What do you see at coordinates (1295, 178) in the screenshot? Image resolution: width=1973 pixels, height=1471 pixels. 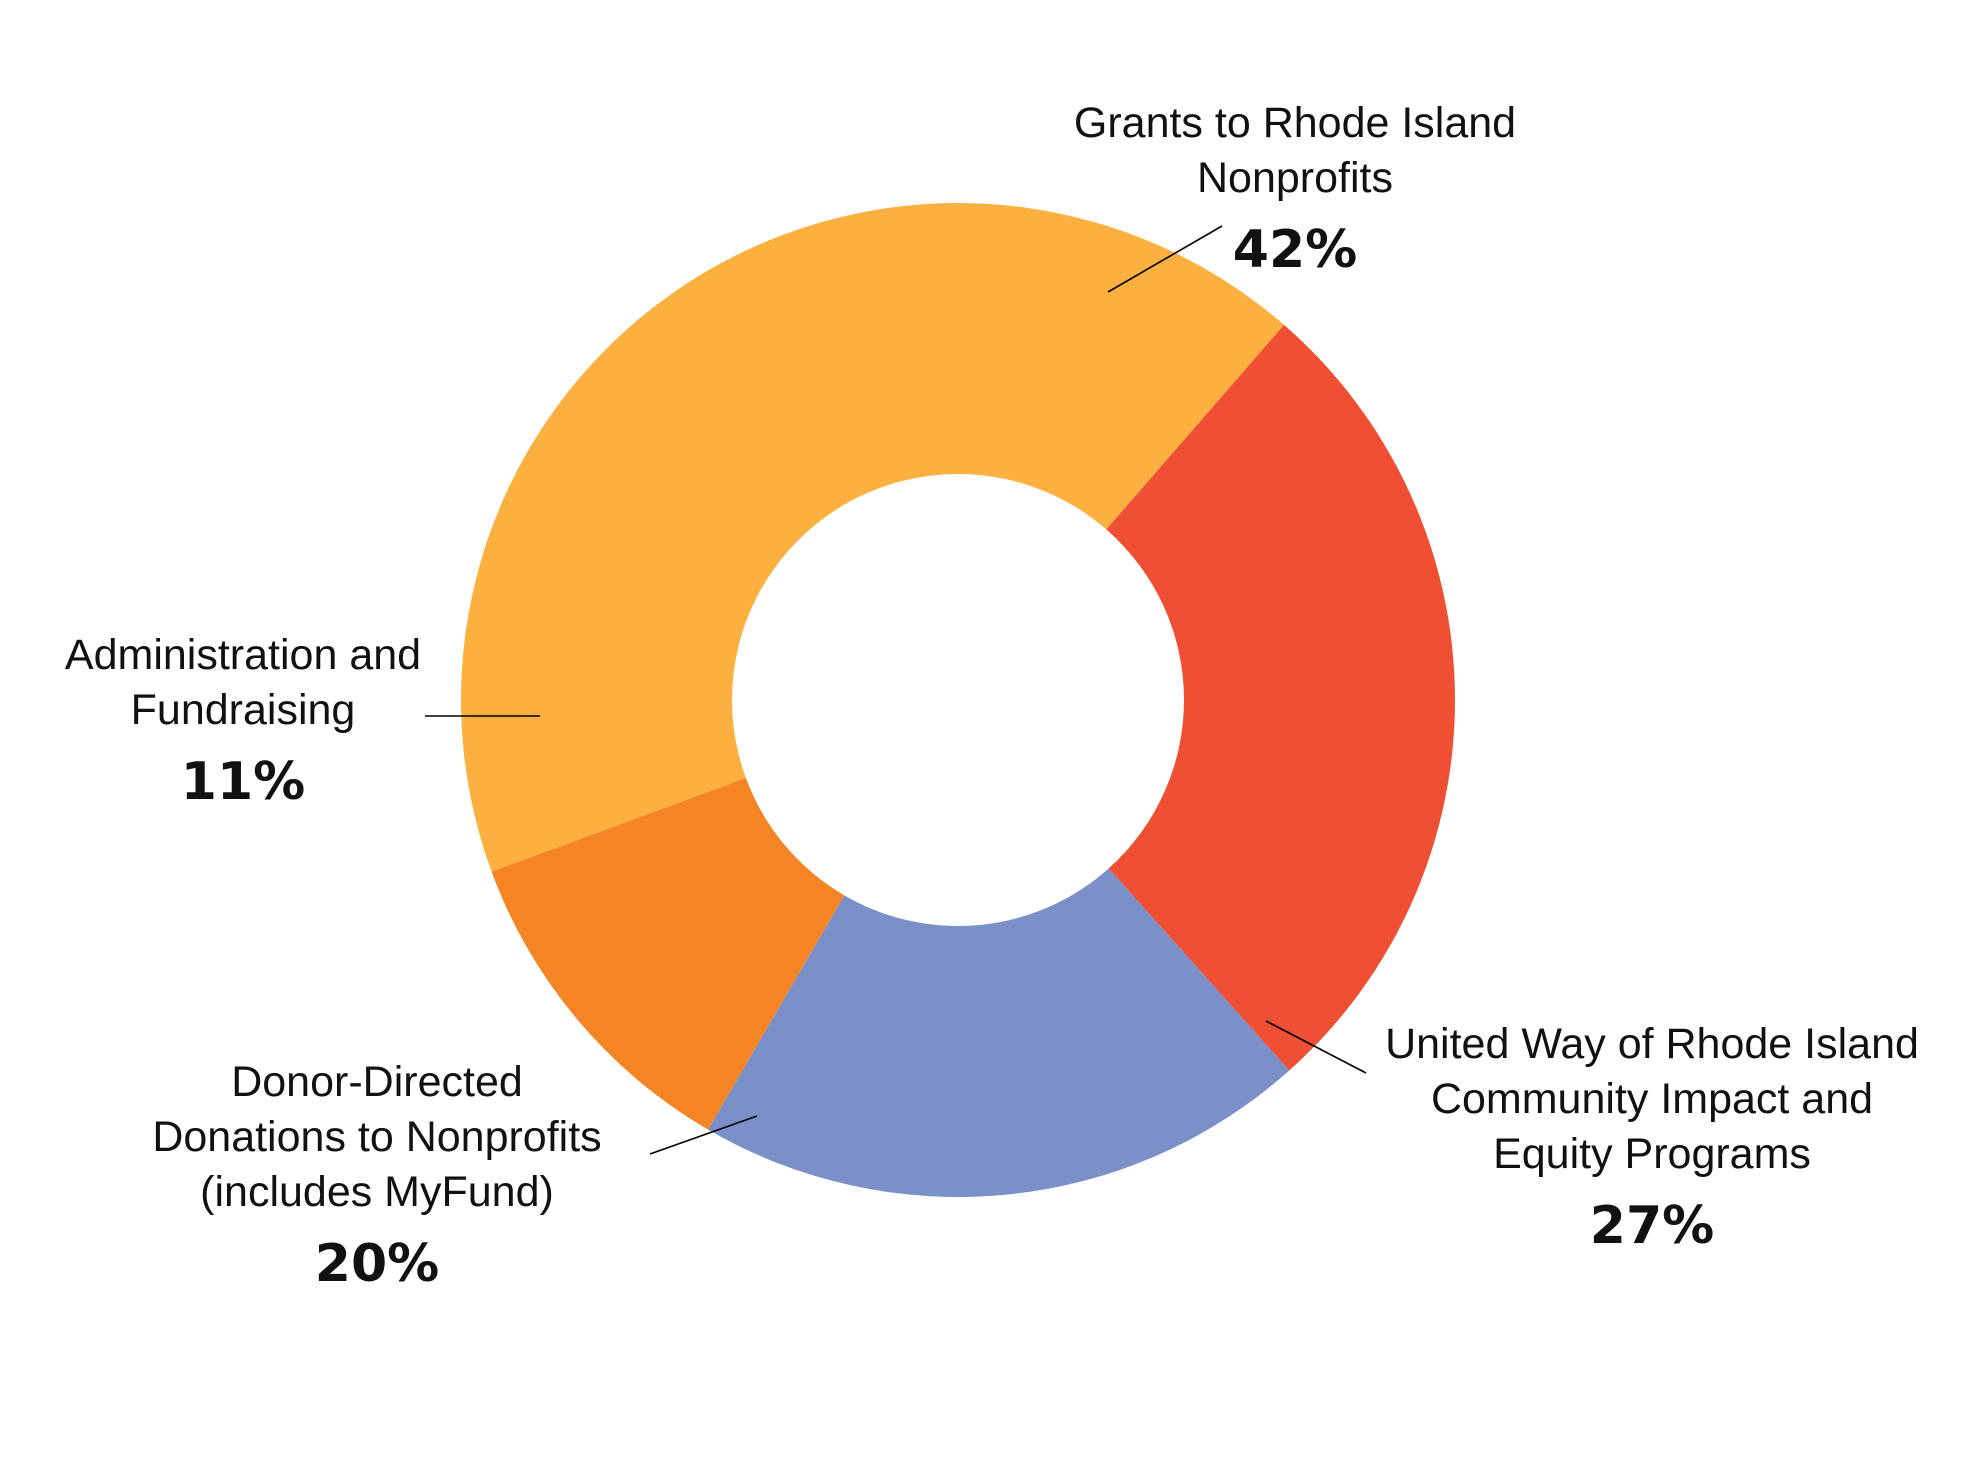 I see `slice-label-0-line-1: Nonprofits` at bounding box center [1295, 178].